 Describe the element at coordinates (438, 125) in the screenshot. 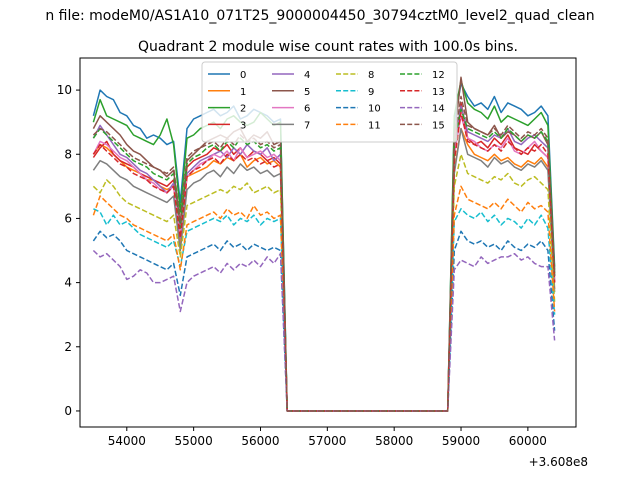

I see `legend-label-15: 15` at that location.